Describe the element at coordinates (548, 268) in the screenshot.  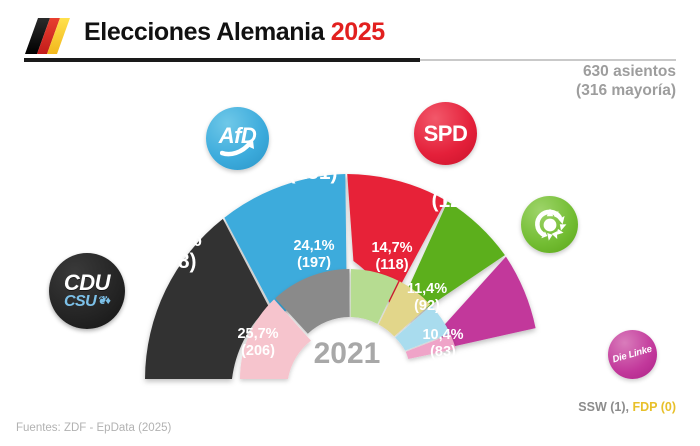
I see `label-greens-pct: 11,6%` at that location.